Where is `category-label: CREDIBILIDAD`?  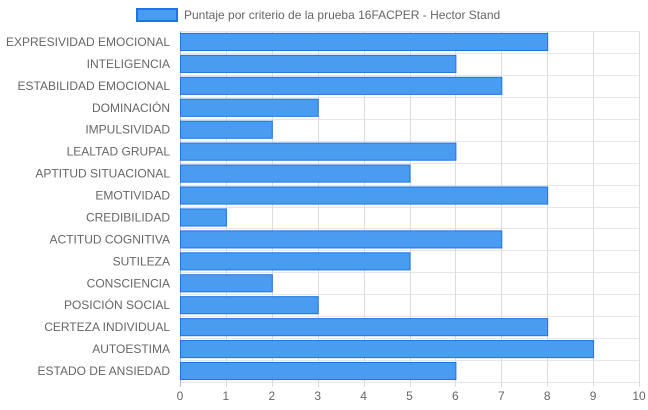 category-label: CREDIBILIDAD is located at coordinates (128, 217).